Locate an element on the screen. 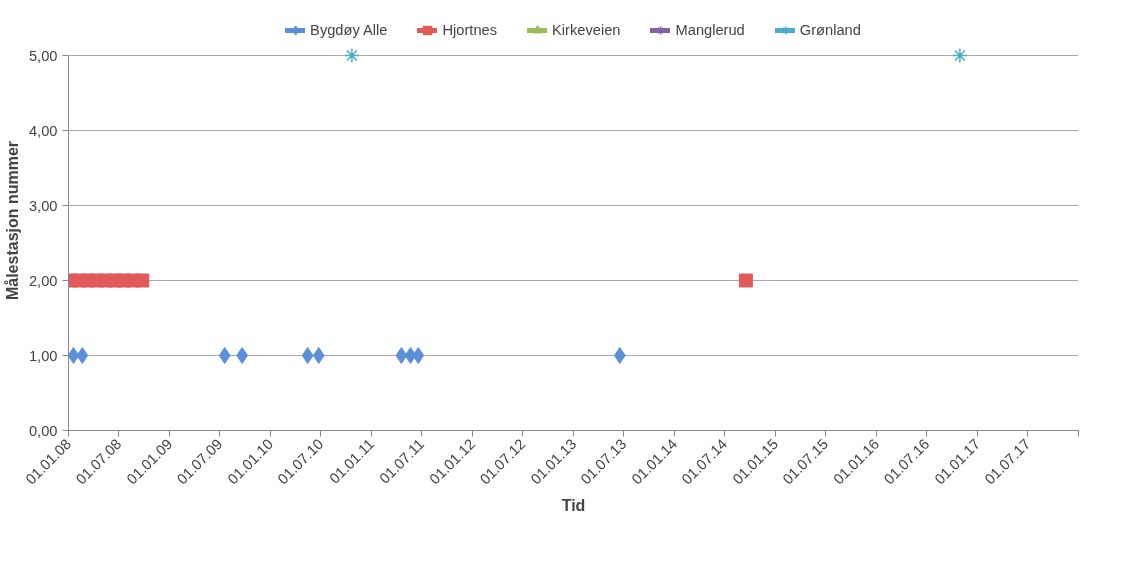  y-tick-label: 2,00 is located at coordinates (43, 280).